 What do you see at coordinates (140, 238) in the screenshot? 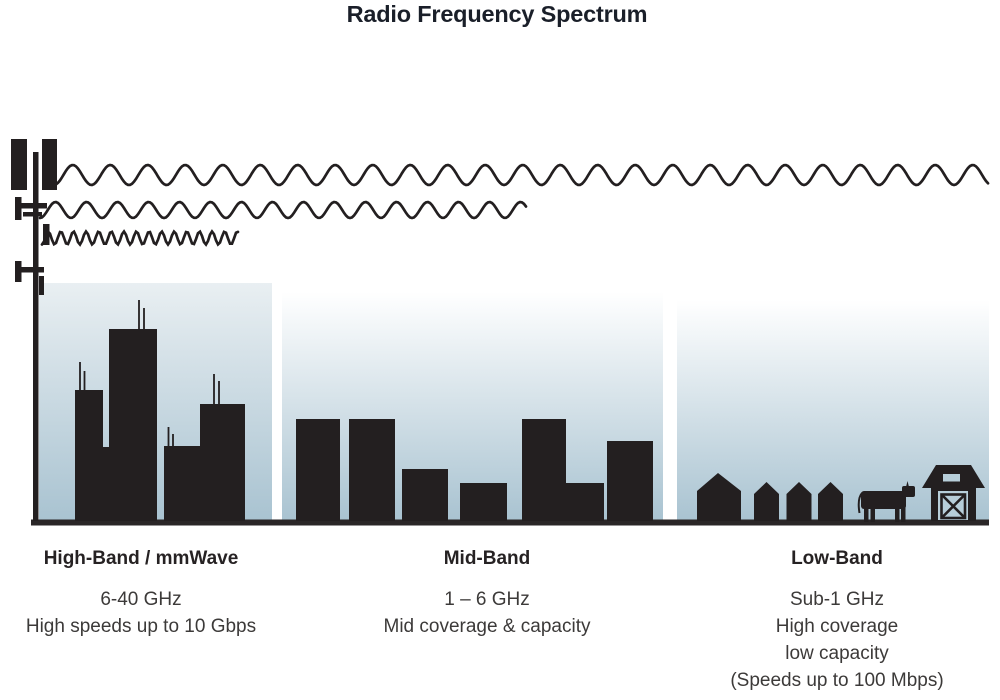
I see `short-wavelength-wave-icon` at bounding box center [140, 238].